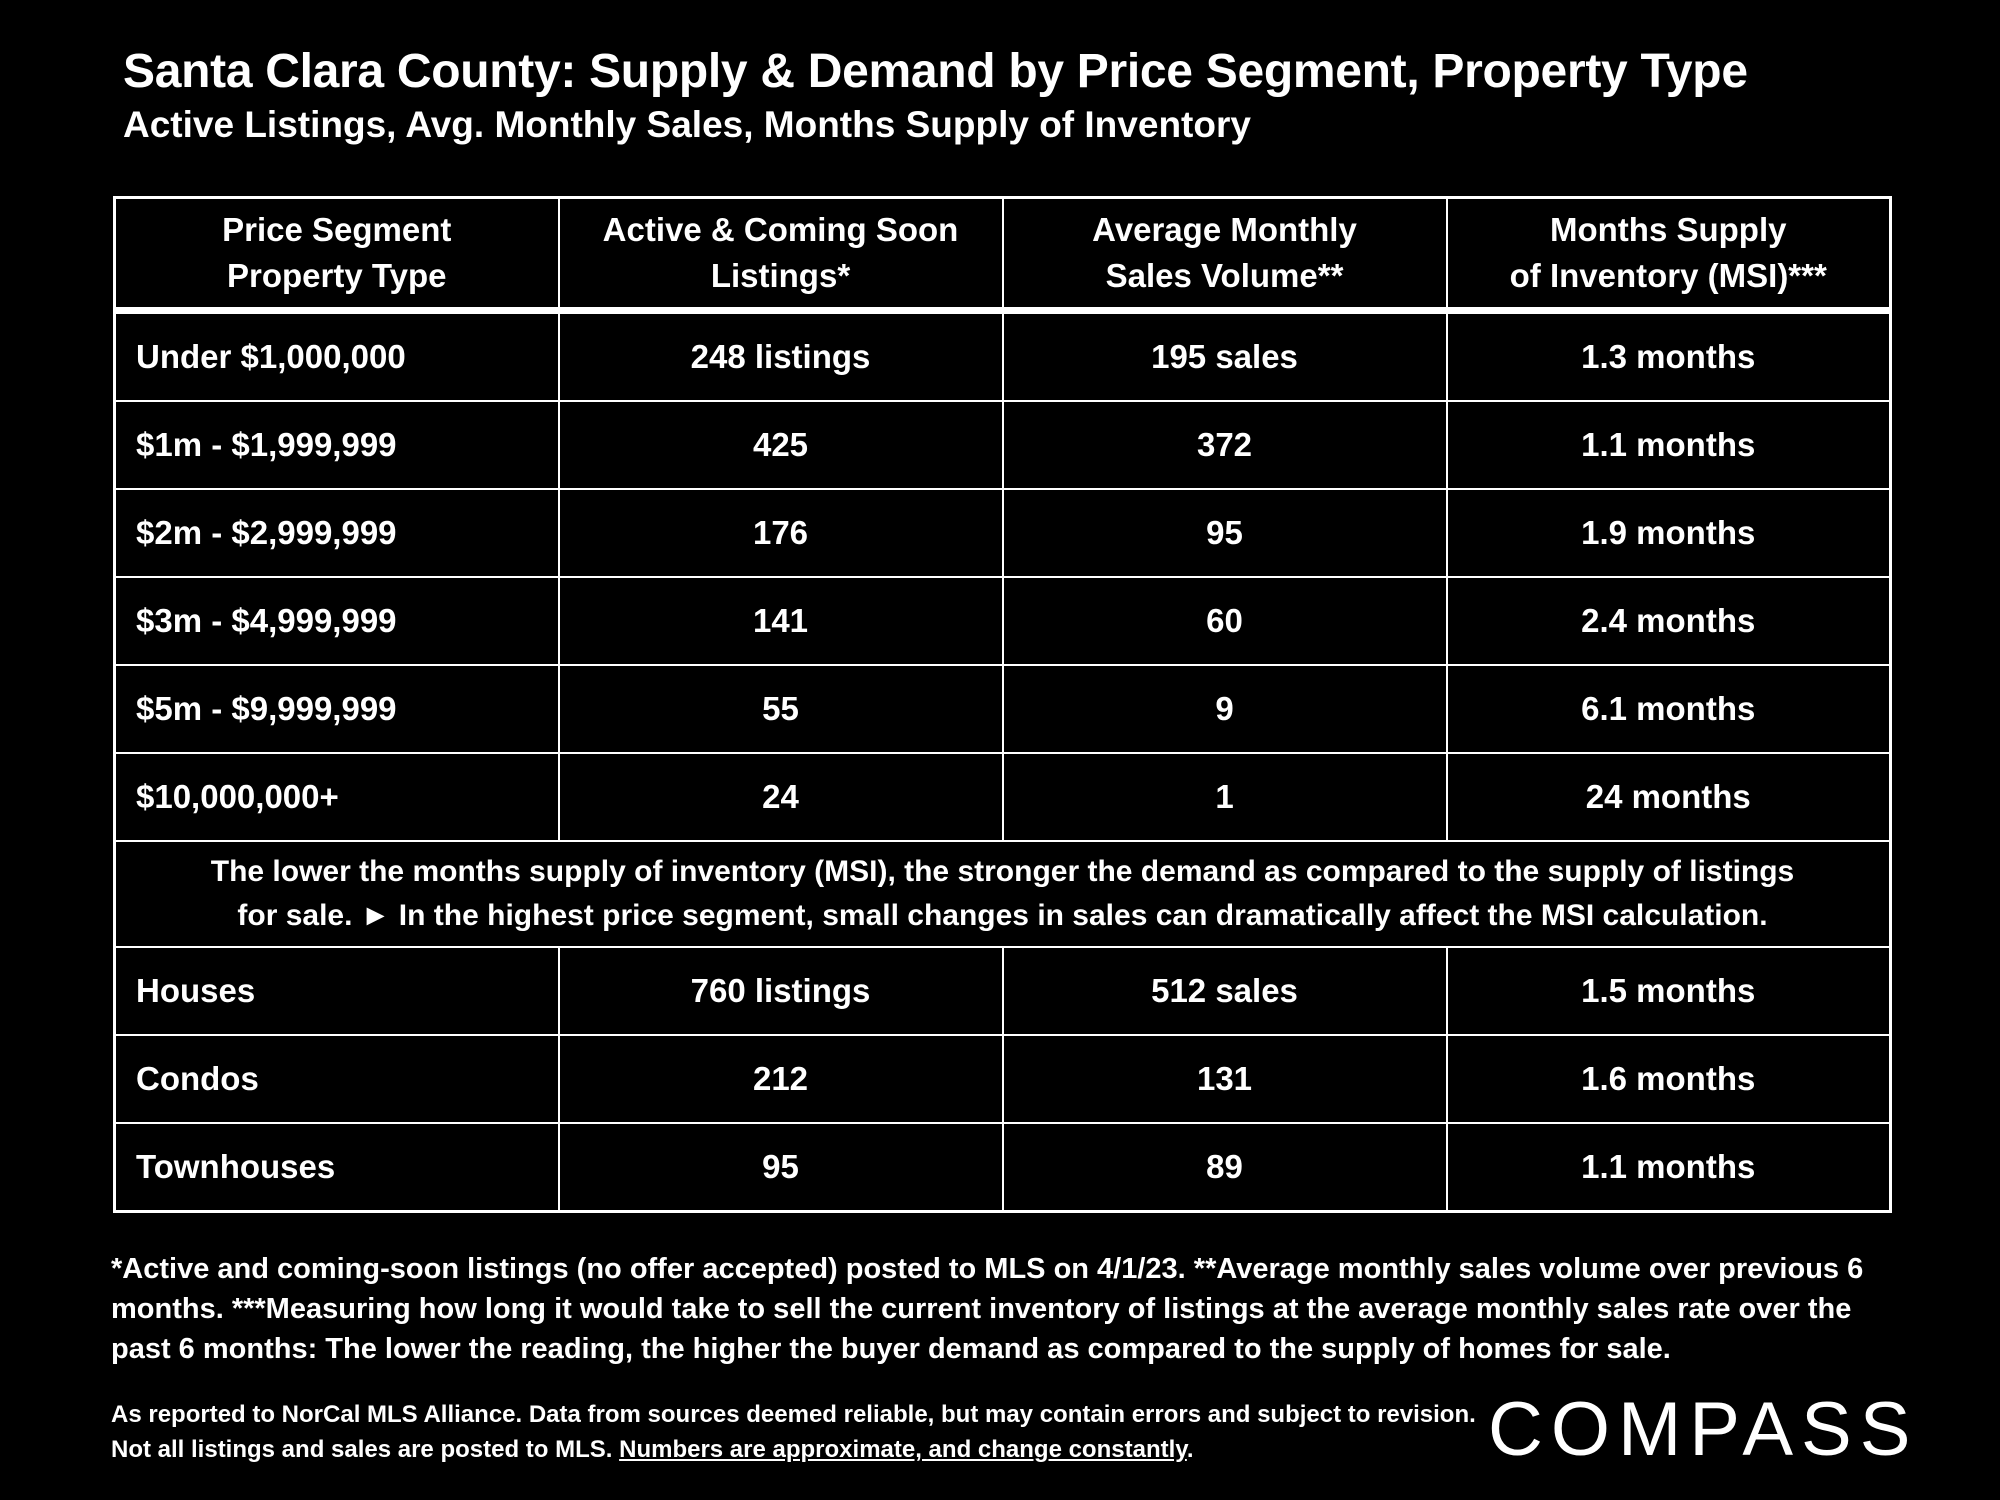 The width and height of the screenshot is (2000, 1500). What do you see at coordinates (780, 621) in the screenshot?
I see `listings-cell: 141` at bounding box center [780, 621].